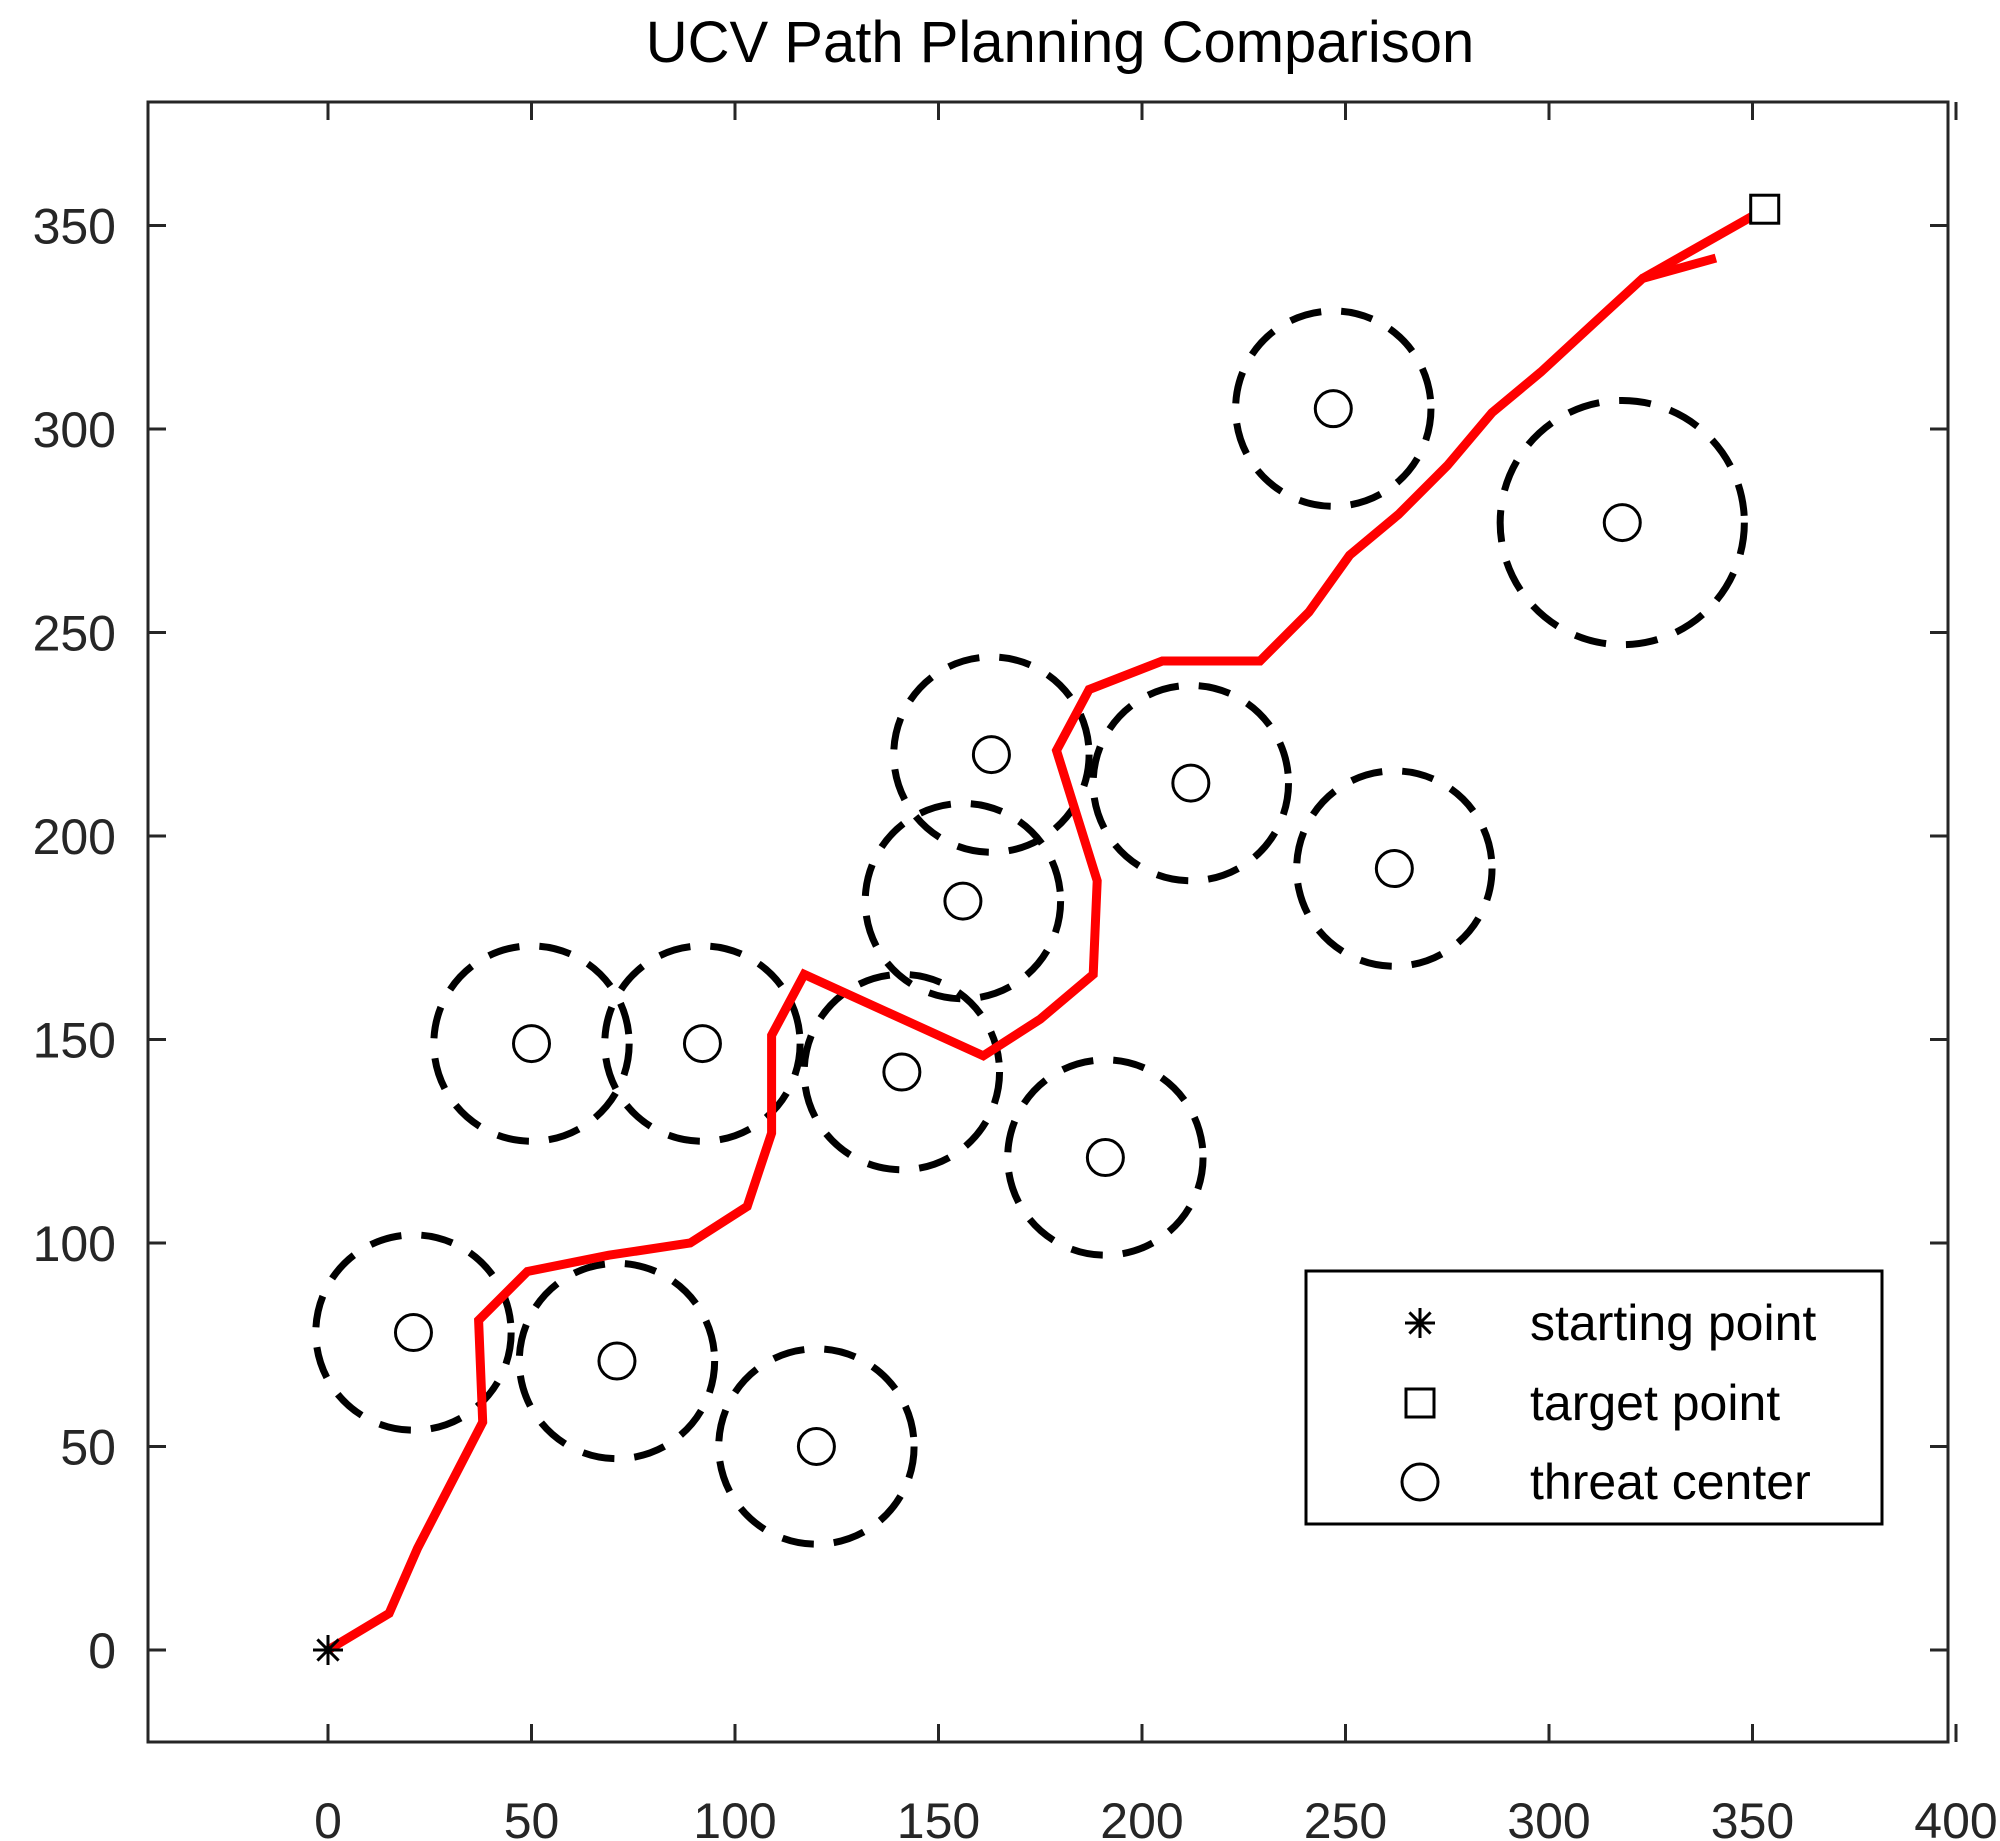  What do you see at coordinates (1703, 244) in the screenshot?
I see `path-series-line` at bounding box center [1703, 244].